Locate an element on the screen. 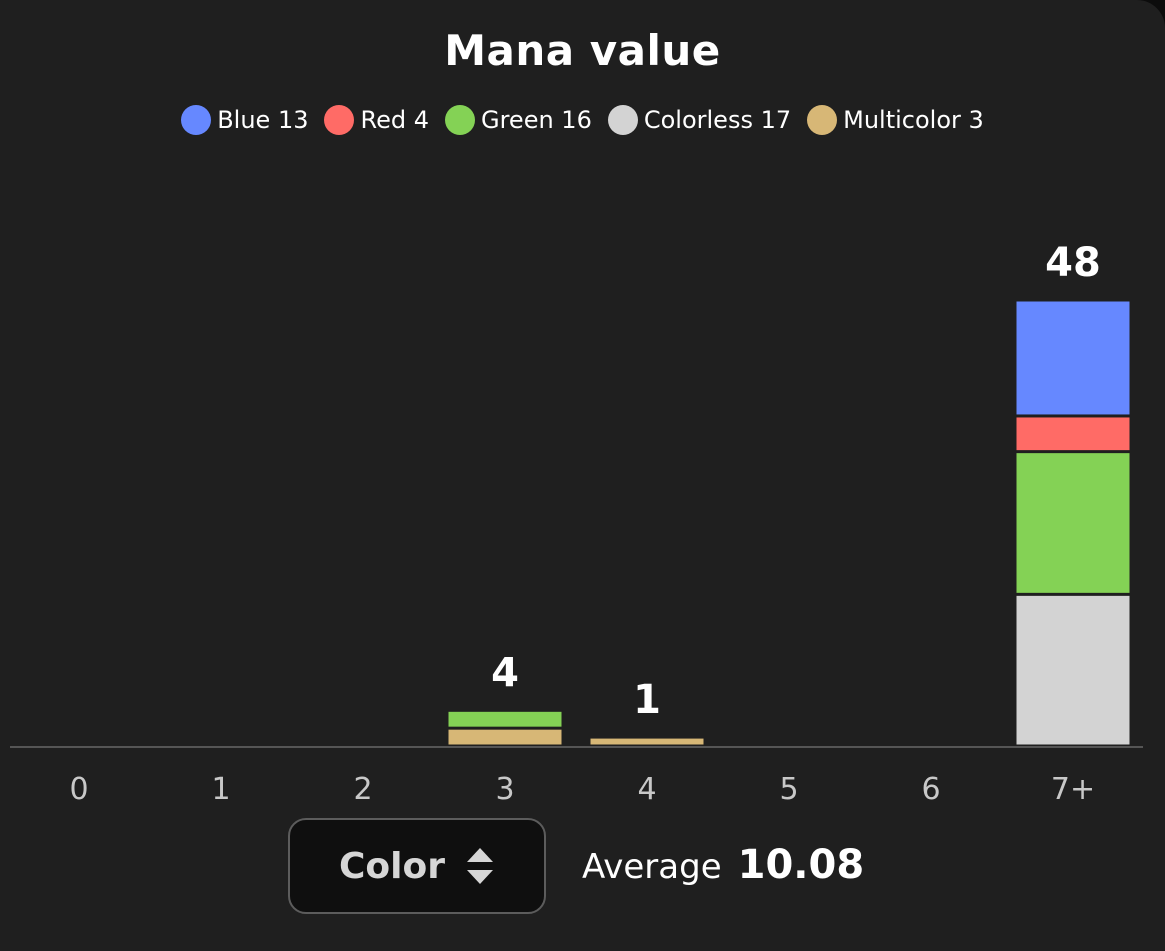 This screenshot has width=1165, height=951. bar-total-label-4: 1 is located at coordinates (647, 700).